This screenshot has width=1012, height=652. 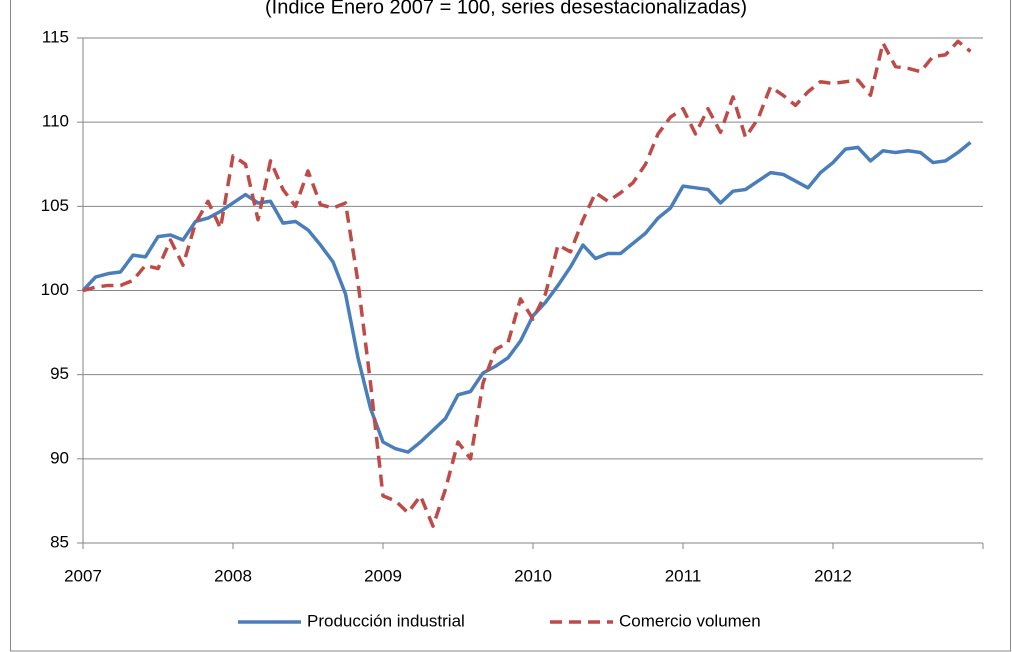 I want to click on y-tick-label: 105, so click(x=55, y=205).